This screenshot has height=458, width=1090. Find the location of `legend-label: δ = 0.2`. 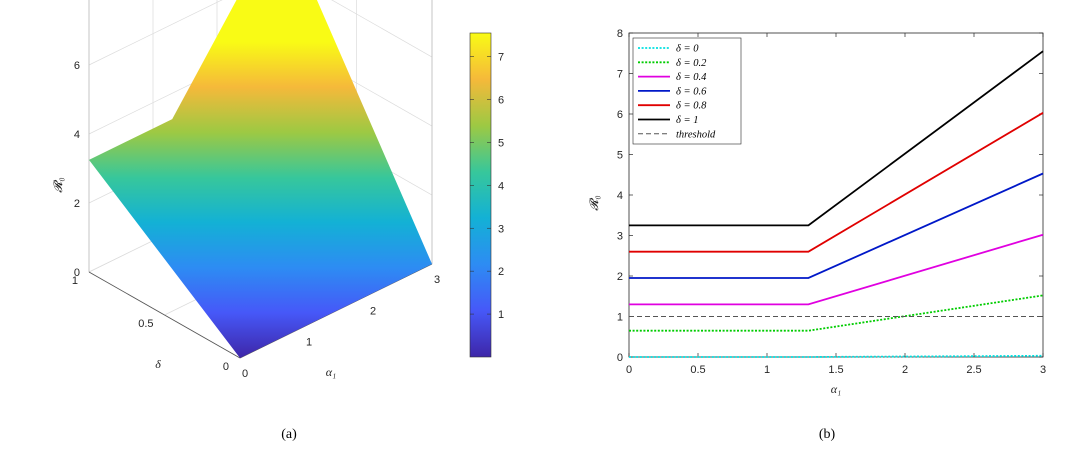

legend-label: δ = 0.2 is located at coordinates (691, 63).